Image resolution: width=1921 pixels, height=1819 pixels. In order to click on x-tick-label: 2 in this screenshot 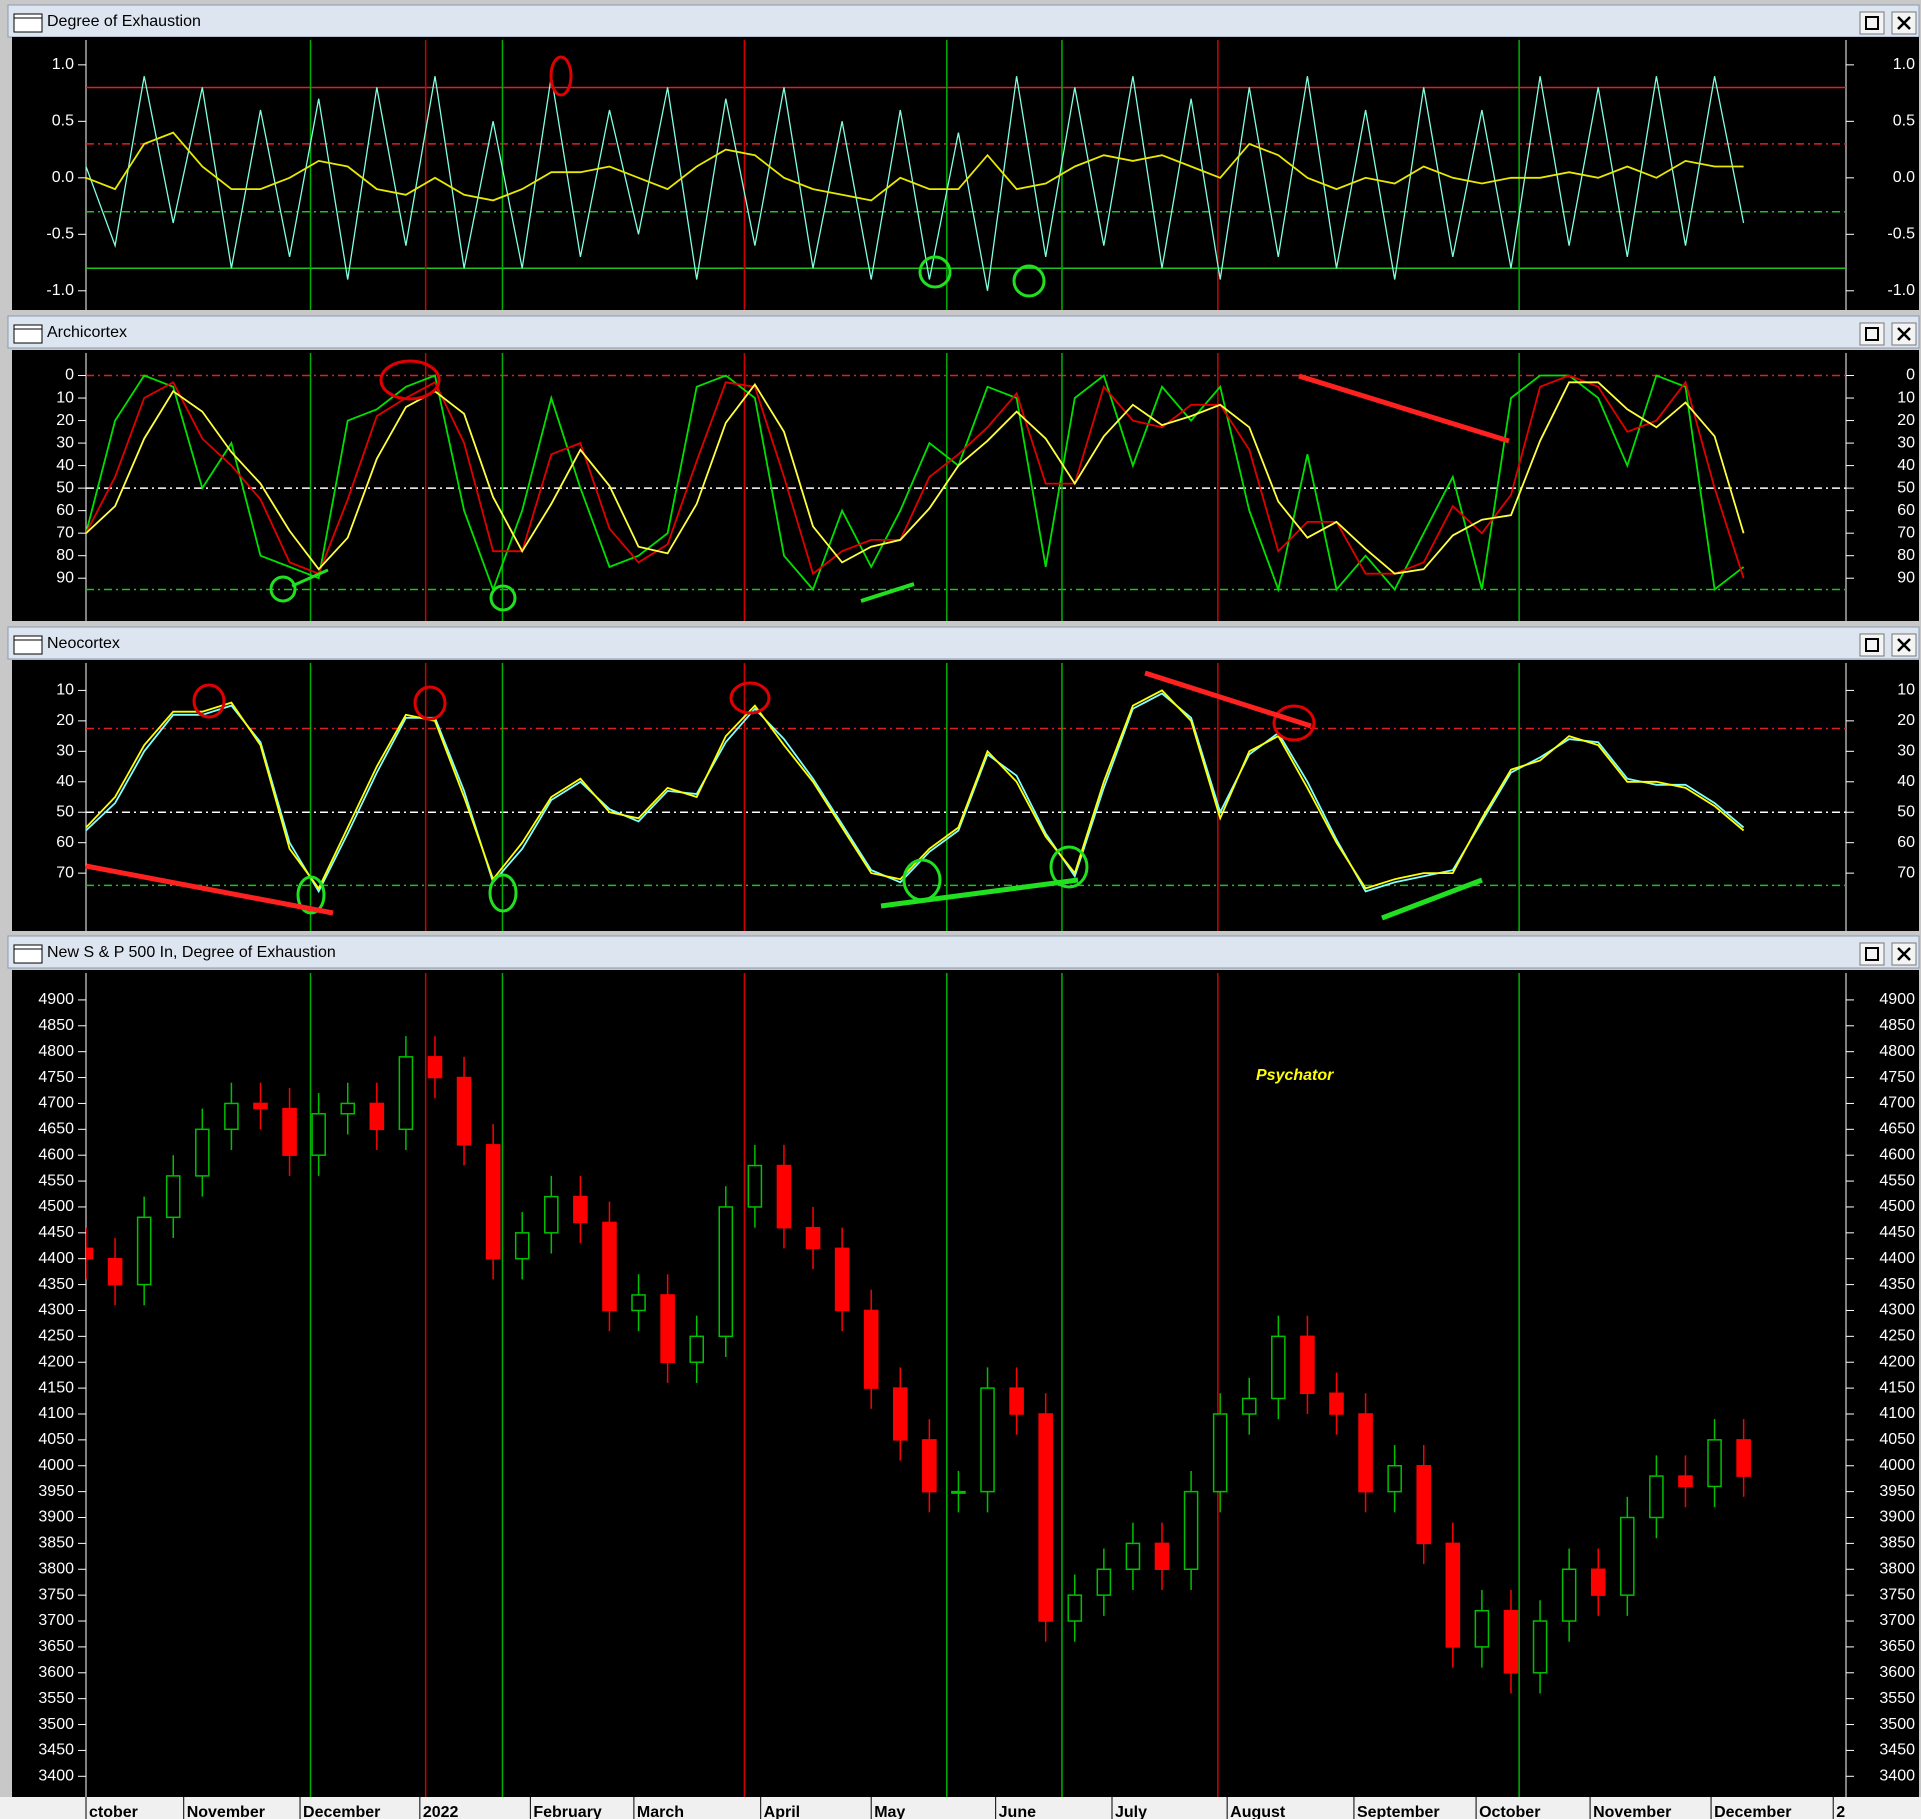, I will do `click(1840, 1811)`.